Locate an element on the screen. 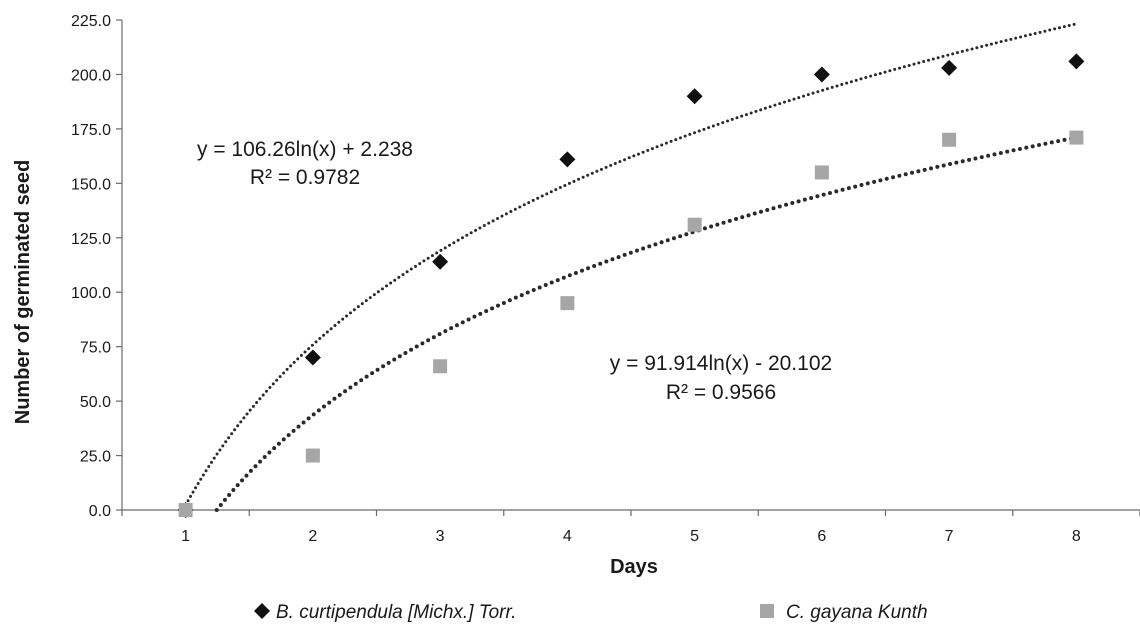  y-tick-label: 100.0 is located at coordinates (91, 293).